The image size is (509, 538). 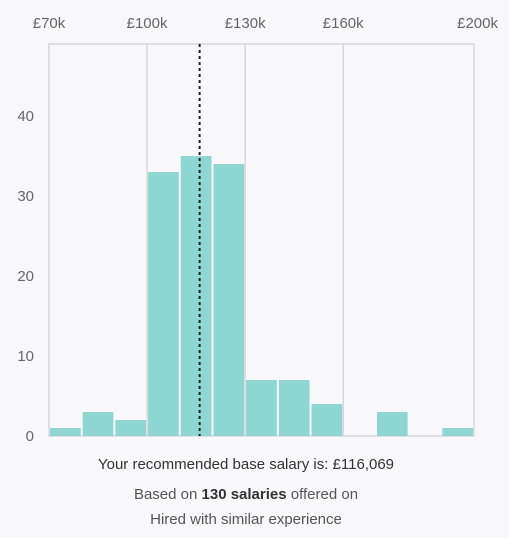 I want to click on basis-text: Based on 130 salaries offered on, so click(x=246, y=494).